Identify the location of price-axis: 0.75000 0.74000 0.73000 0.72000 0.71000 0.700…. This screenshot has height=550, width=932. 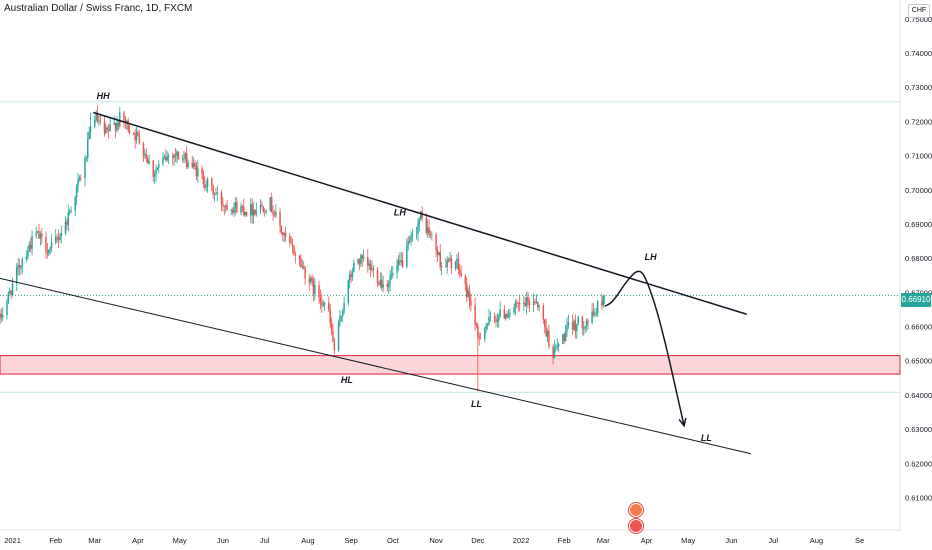
(918, 259).